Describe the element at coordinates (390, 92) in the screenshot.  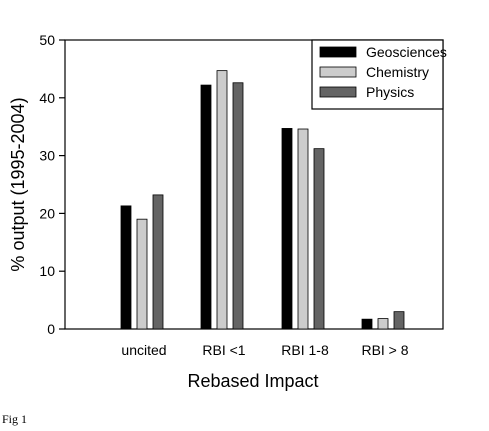
I see `legend-label: Physics` at that location.